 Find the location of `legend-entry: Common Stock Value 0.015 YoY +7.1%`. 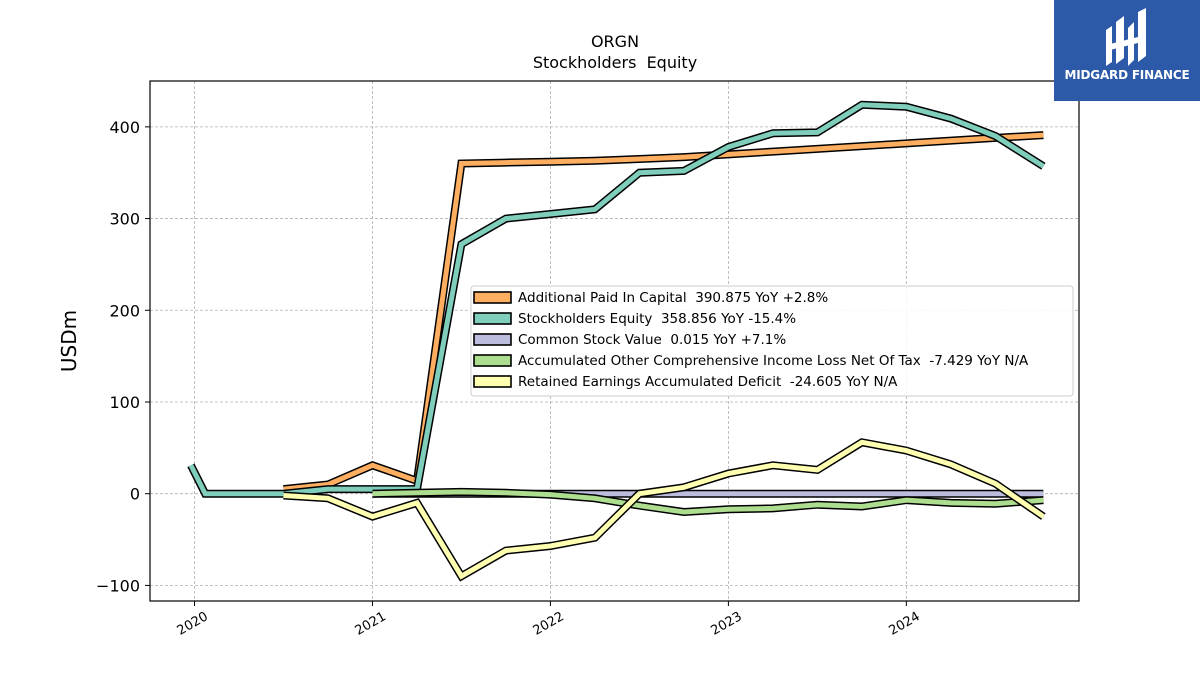

legend-entry: Common Stock Value 0.015 YoY +7.1% is located at coordinates (652, 340).